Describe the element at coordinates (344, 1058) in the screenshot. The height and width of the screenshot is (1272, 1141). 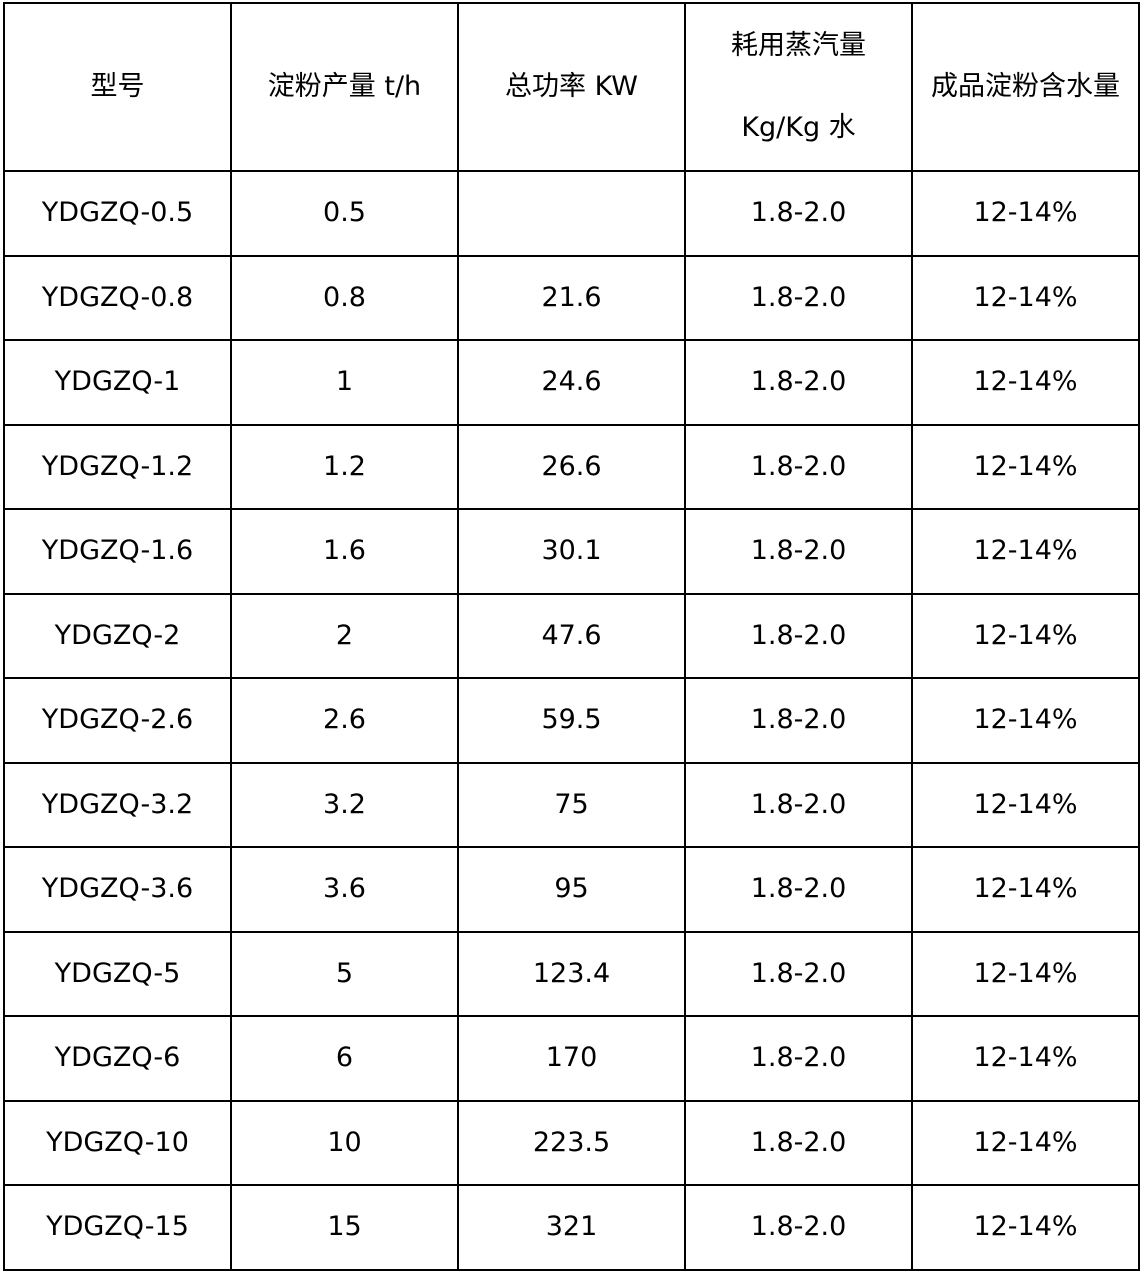
I see `cell-output: 6` at that location.